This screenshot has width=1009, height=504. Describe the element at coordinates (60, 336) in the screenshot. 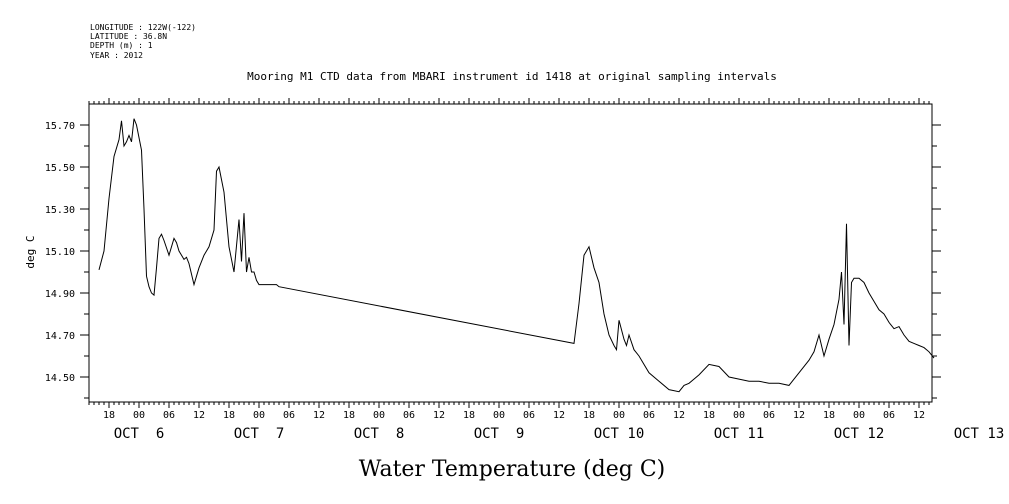

I see `y-tick-label: 14.70` at that location.